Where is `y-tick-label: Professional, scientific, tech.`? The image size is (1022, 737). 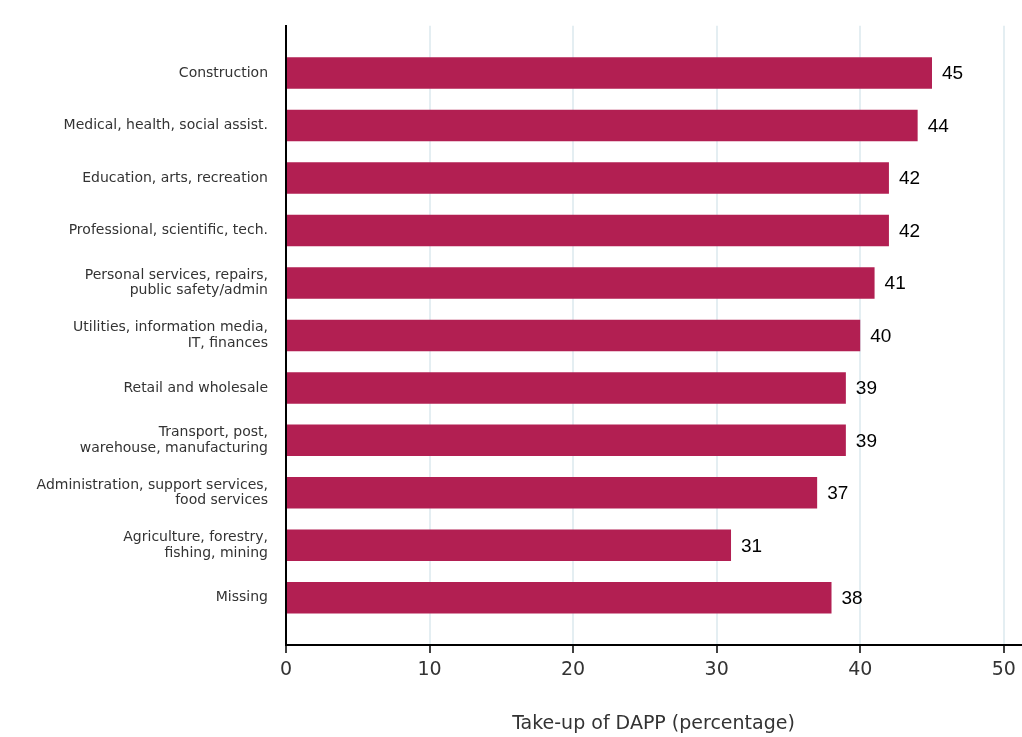
y-tick-label: Professional, scientific, tech. is located at coordinates (168, 229).